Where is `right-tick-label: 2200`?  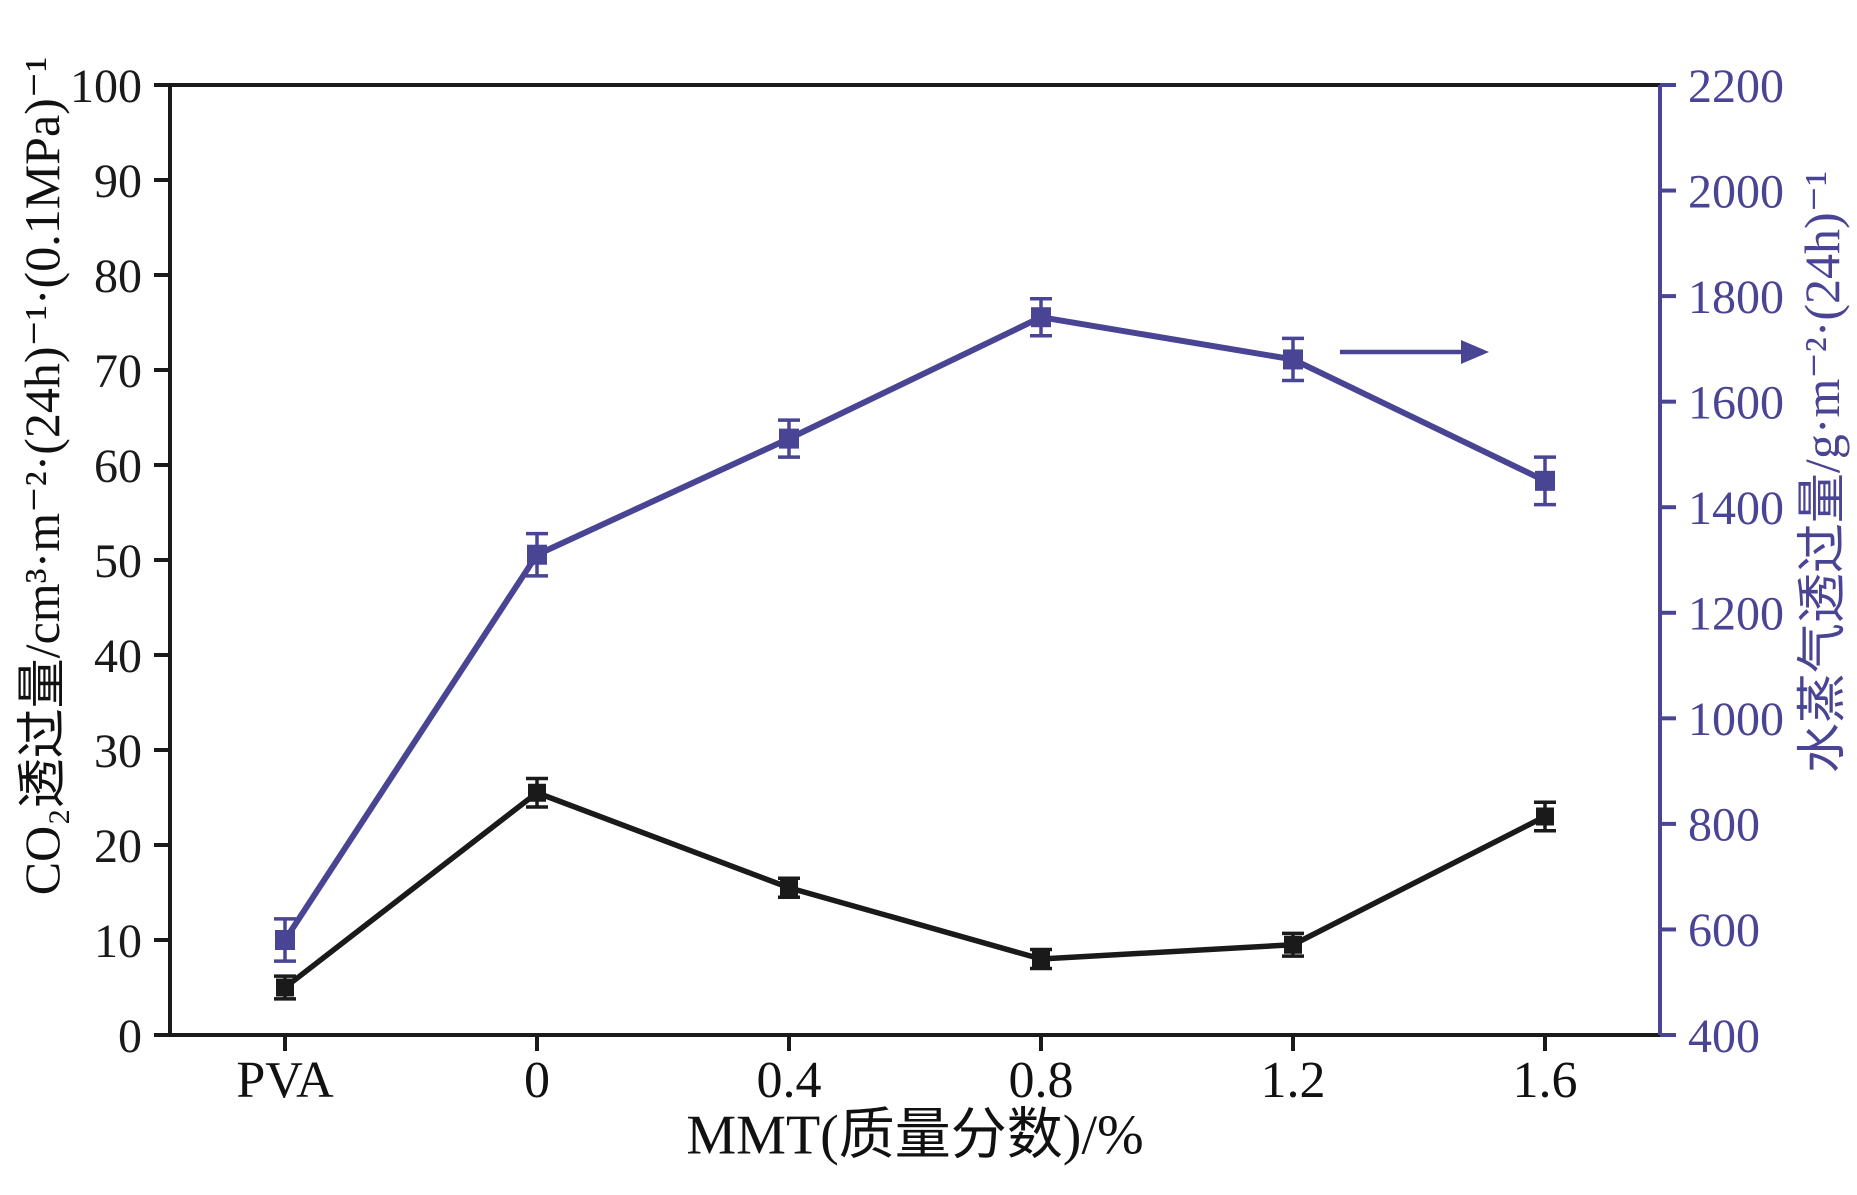
right-tick-label: 2200 is located at coordinates (1736, 86).